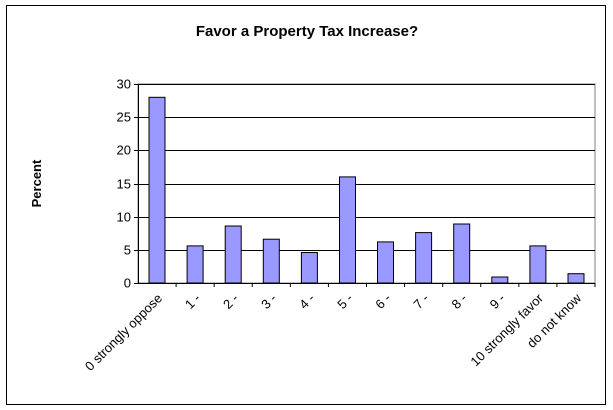 This screenshot has width=613, height=410. What do you see at coordinates (123, 332) in the screenshot?
I see `x-tick-label: 0 strongly oppose` at bounding box center [123, 332].